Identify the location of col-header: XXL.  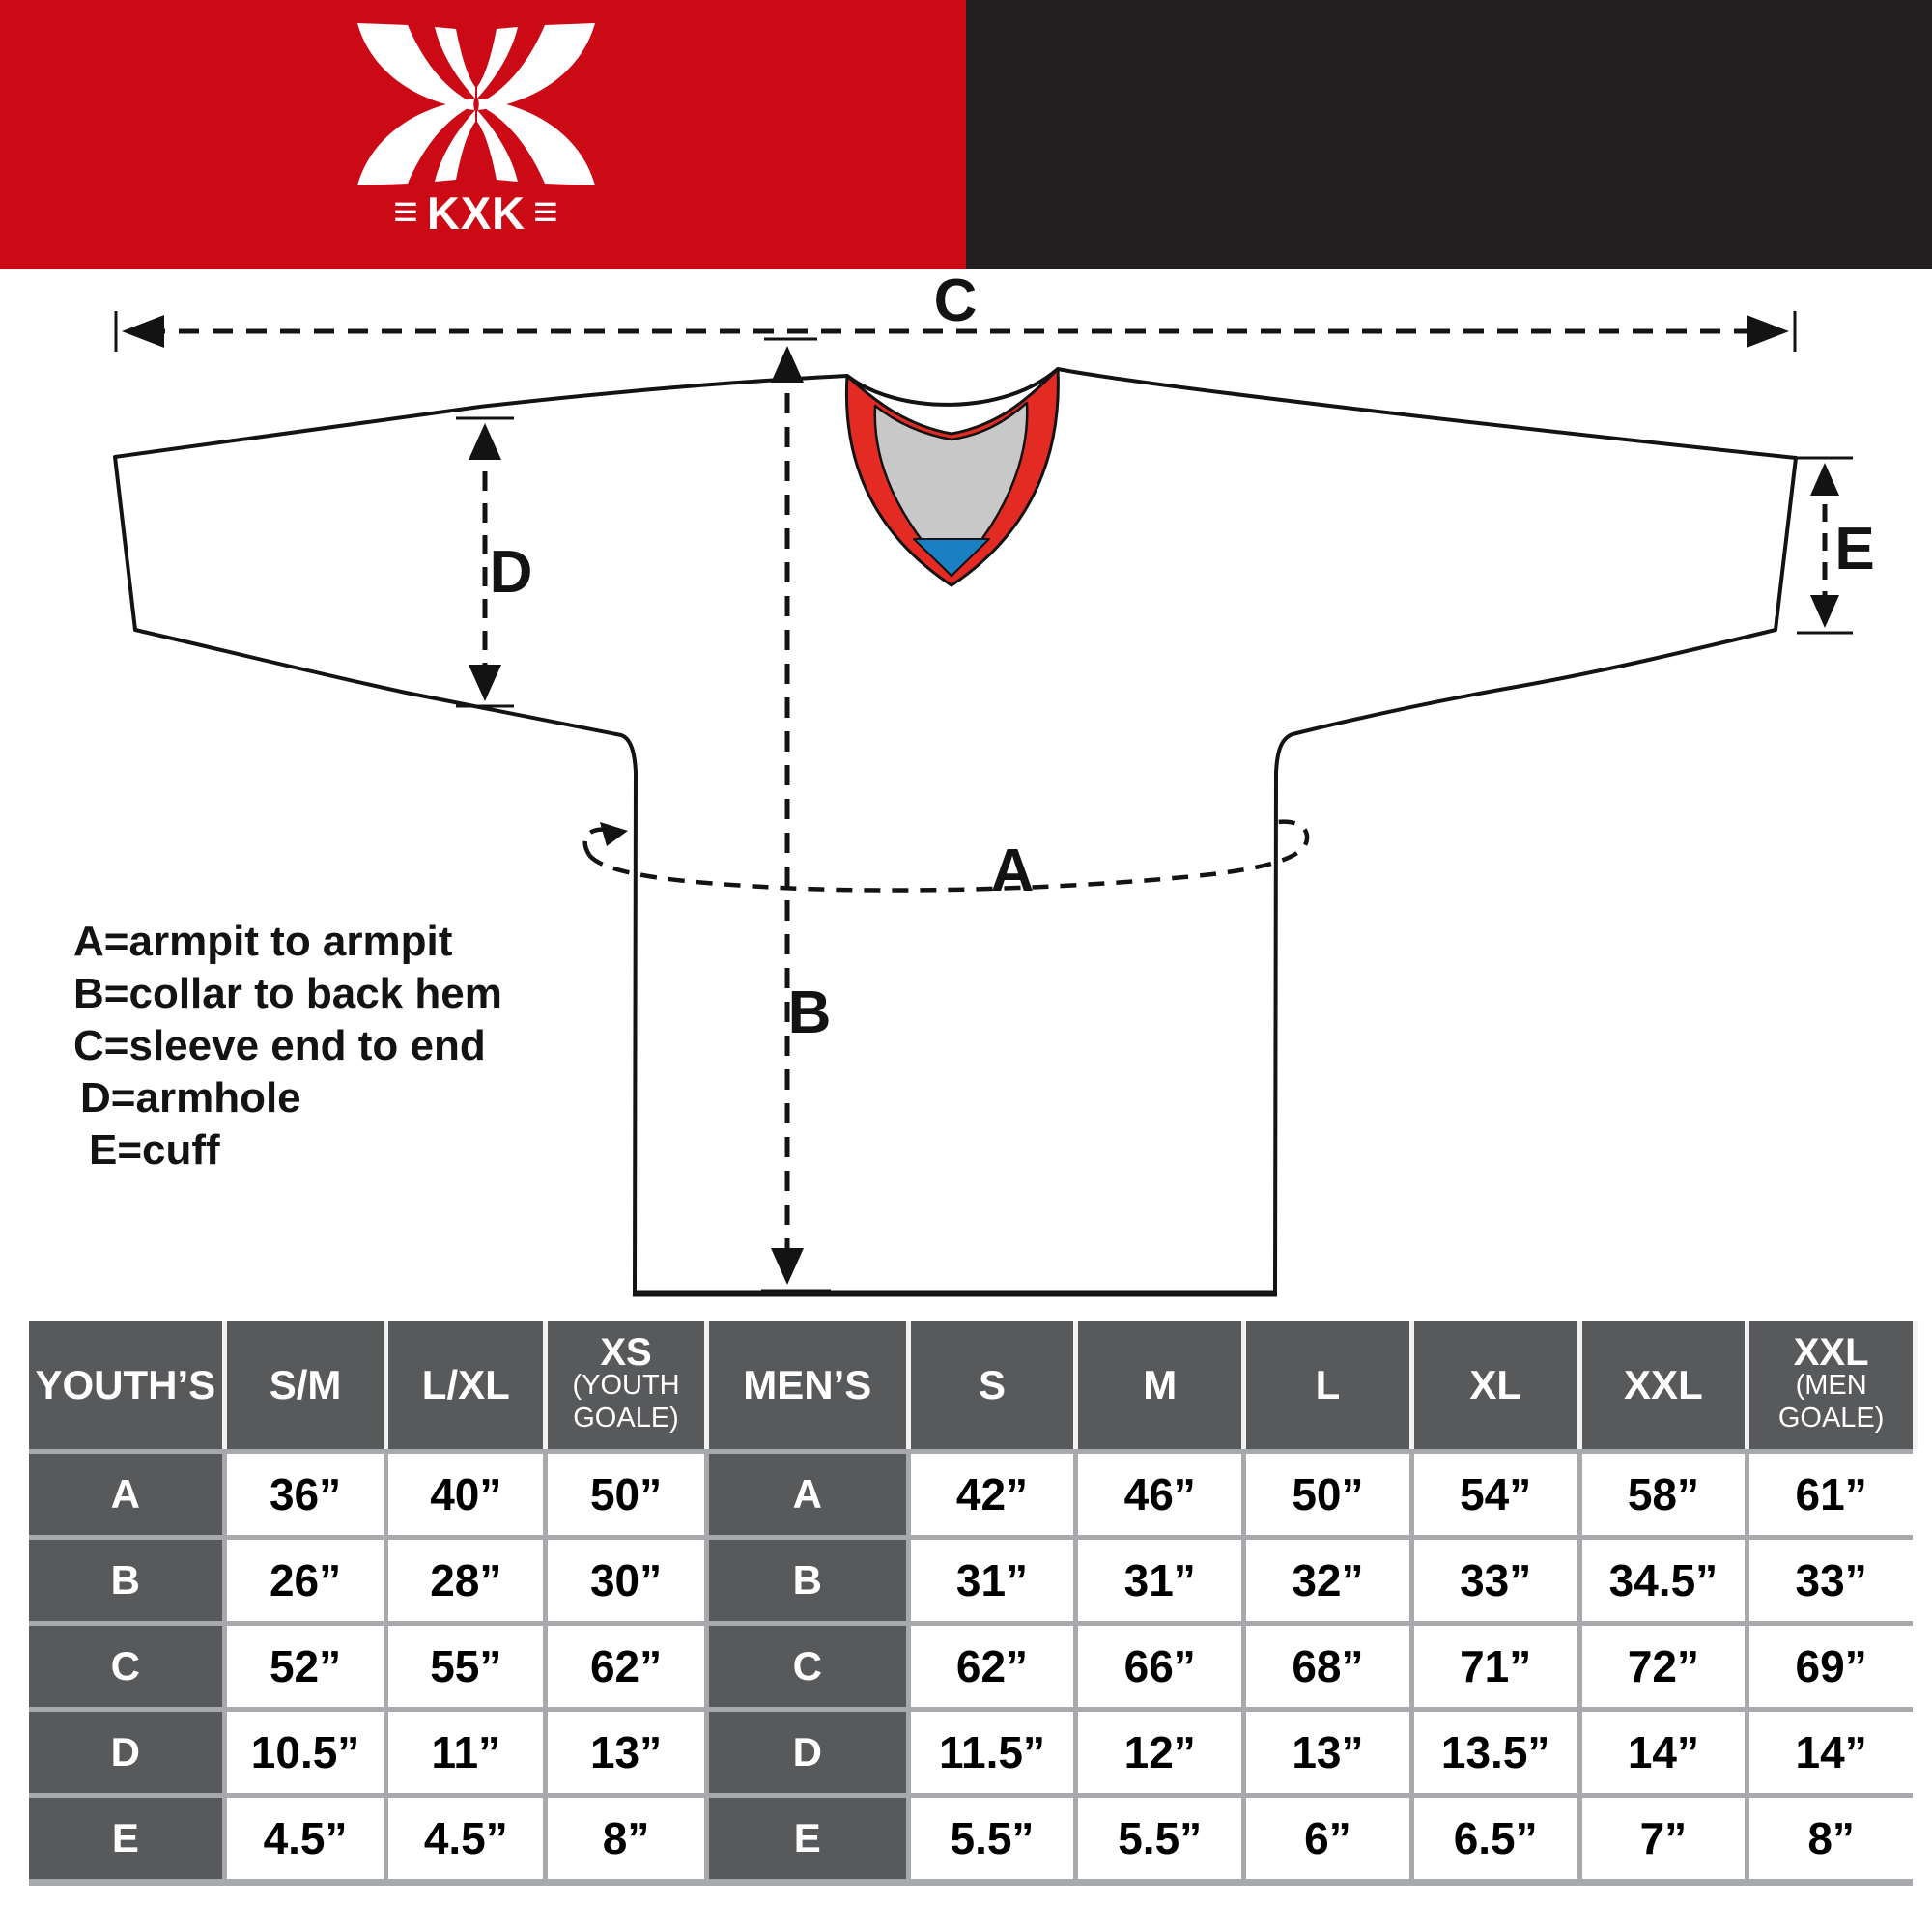
(1663, 1385).